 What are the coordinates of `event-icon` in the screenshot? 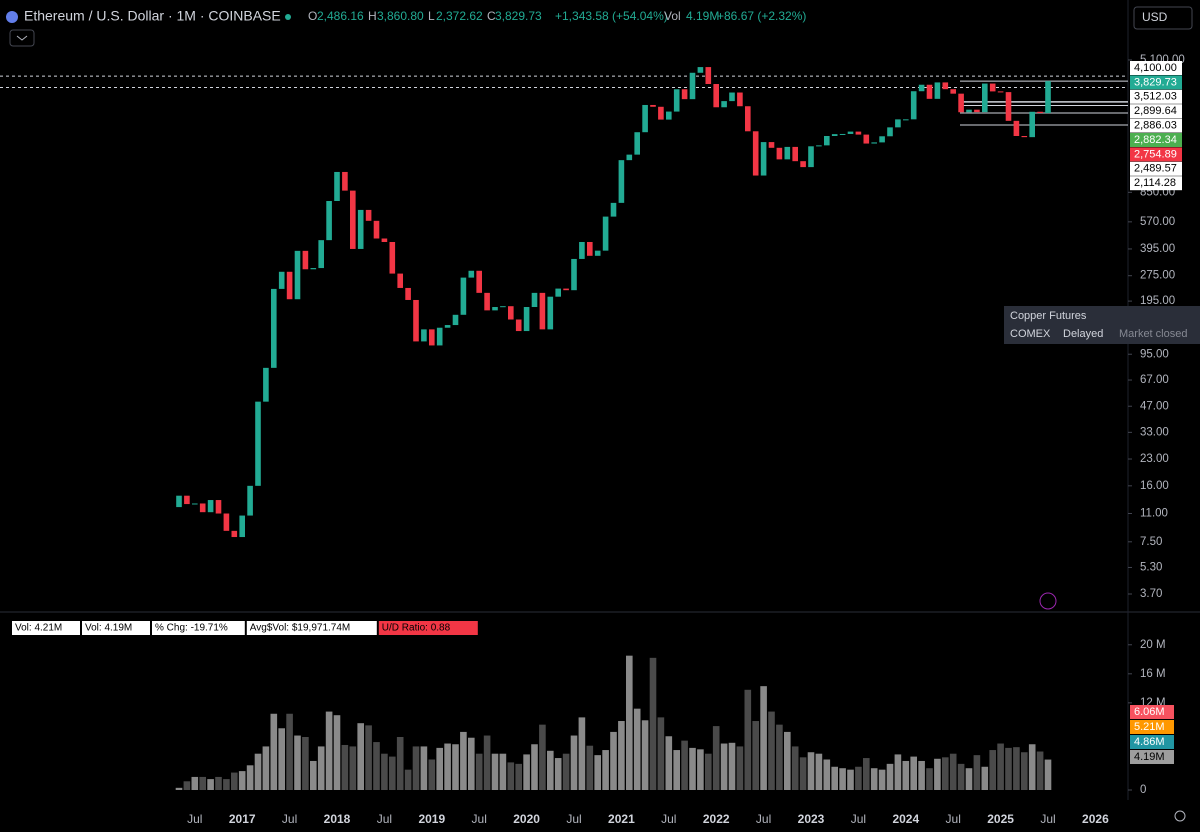 It's located at (1048, 601).